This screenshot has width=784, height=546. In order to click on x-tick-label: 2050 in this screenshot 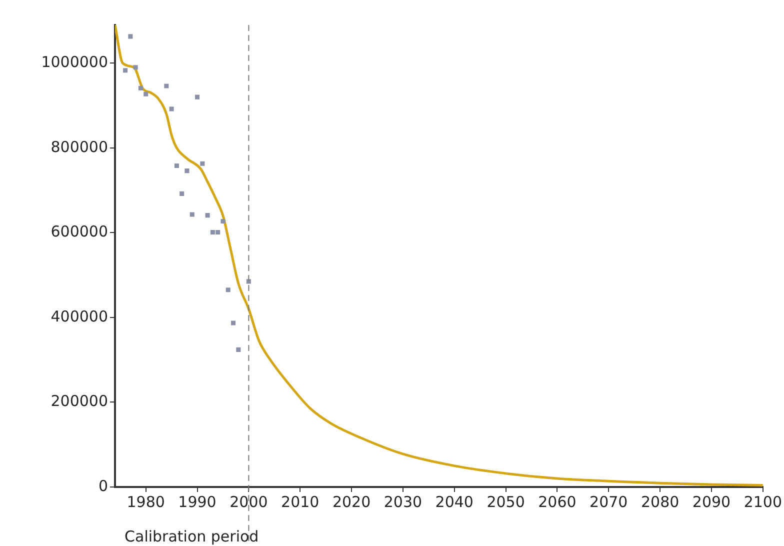, I will do `click(505, 501)`.